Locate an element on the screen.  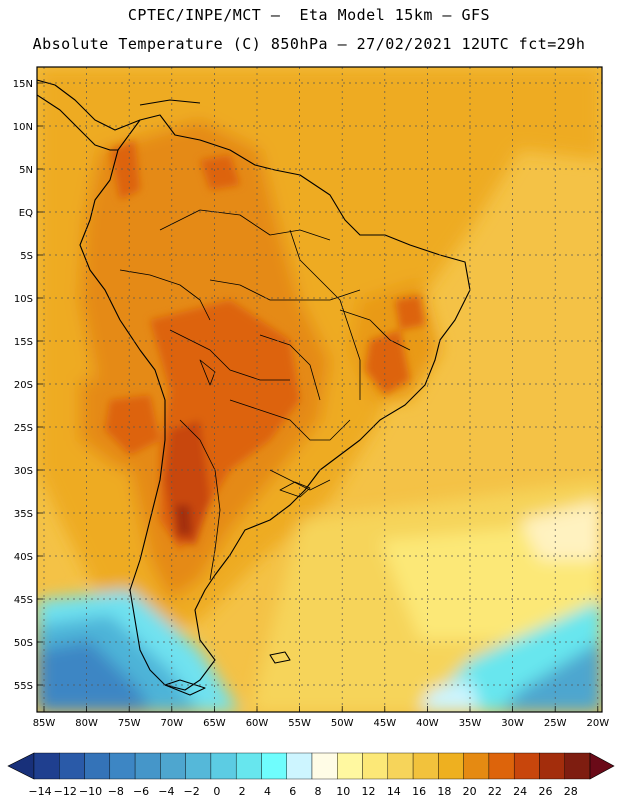
colorbar-label: 12 is located at coordinates (369, 791).